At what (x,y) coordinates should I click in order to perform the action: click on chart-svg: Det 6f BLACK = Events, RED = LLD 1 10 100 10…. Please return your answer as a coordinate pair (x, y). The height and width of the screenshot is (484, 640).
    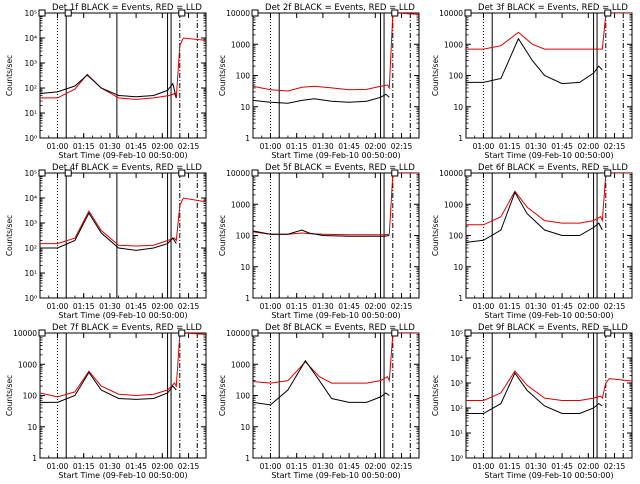
    Looking at the image, I should click on (532, 241).